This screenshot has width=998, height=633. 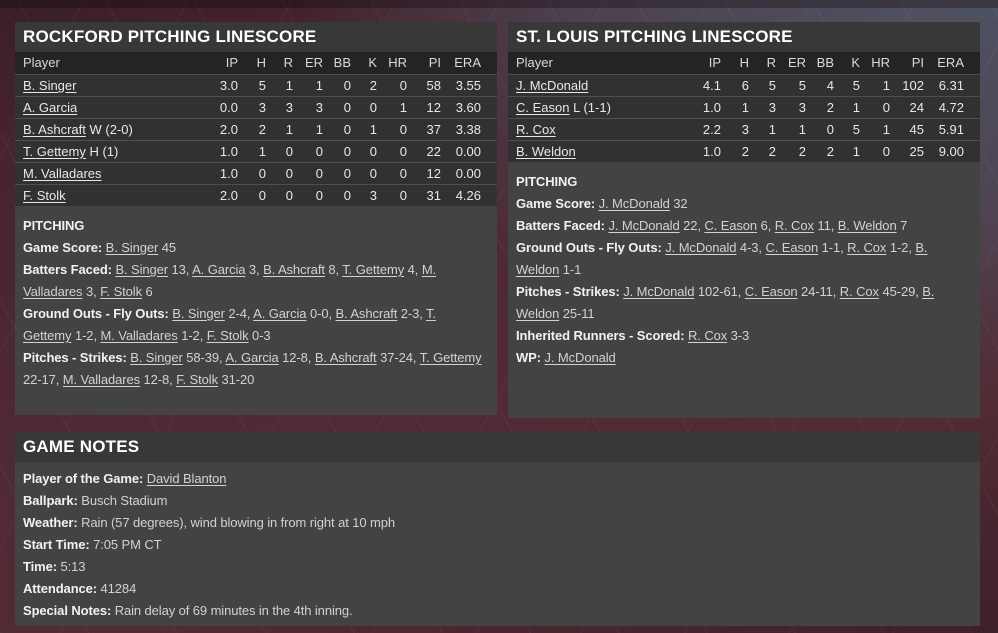 I want to click on column-header-pi: PI, so click(x=917, y=62).